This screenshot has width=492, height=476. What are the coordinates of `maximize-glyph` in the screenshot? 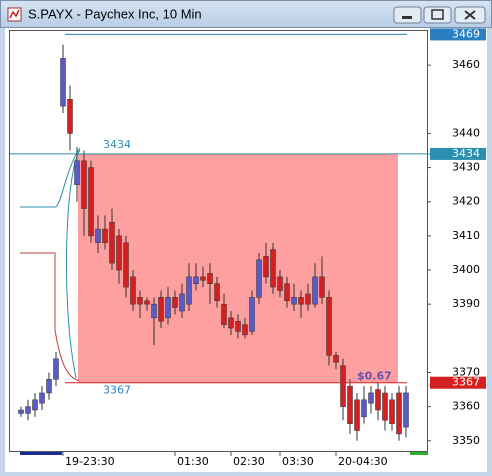 It's located at (437, 14).